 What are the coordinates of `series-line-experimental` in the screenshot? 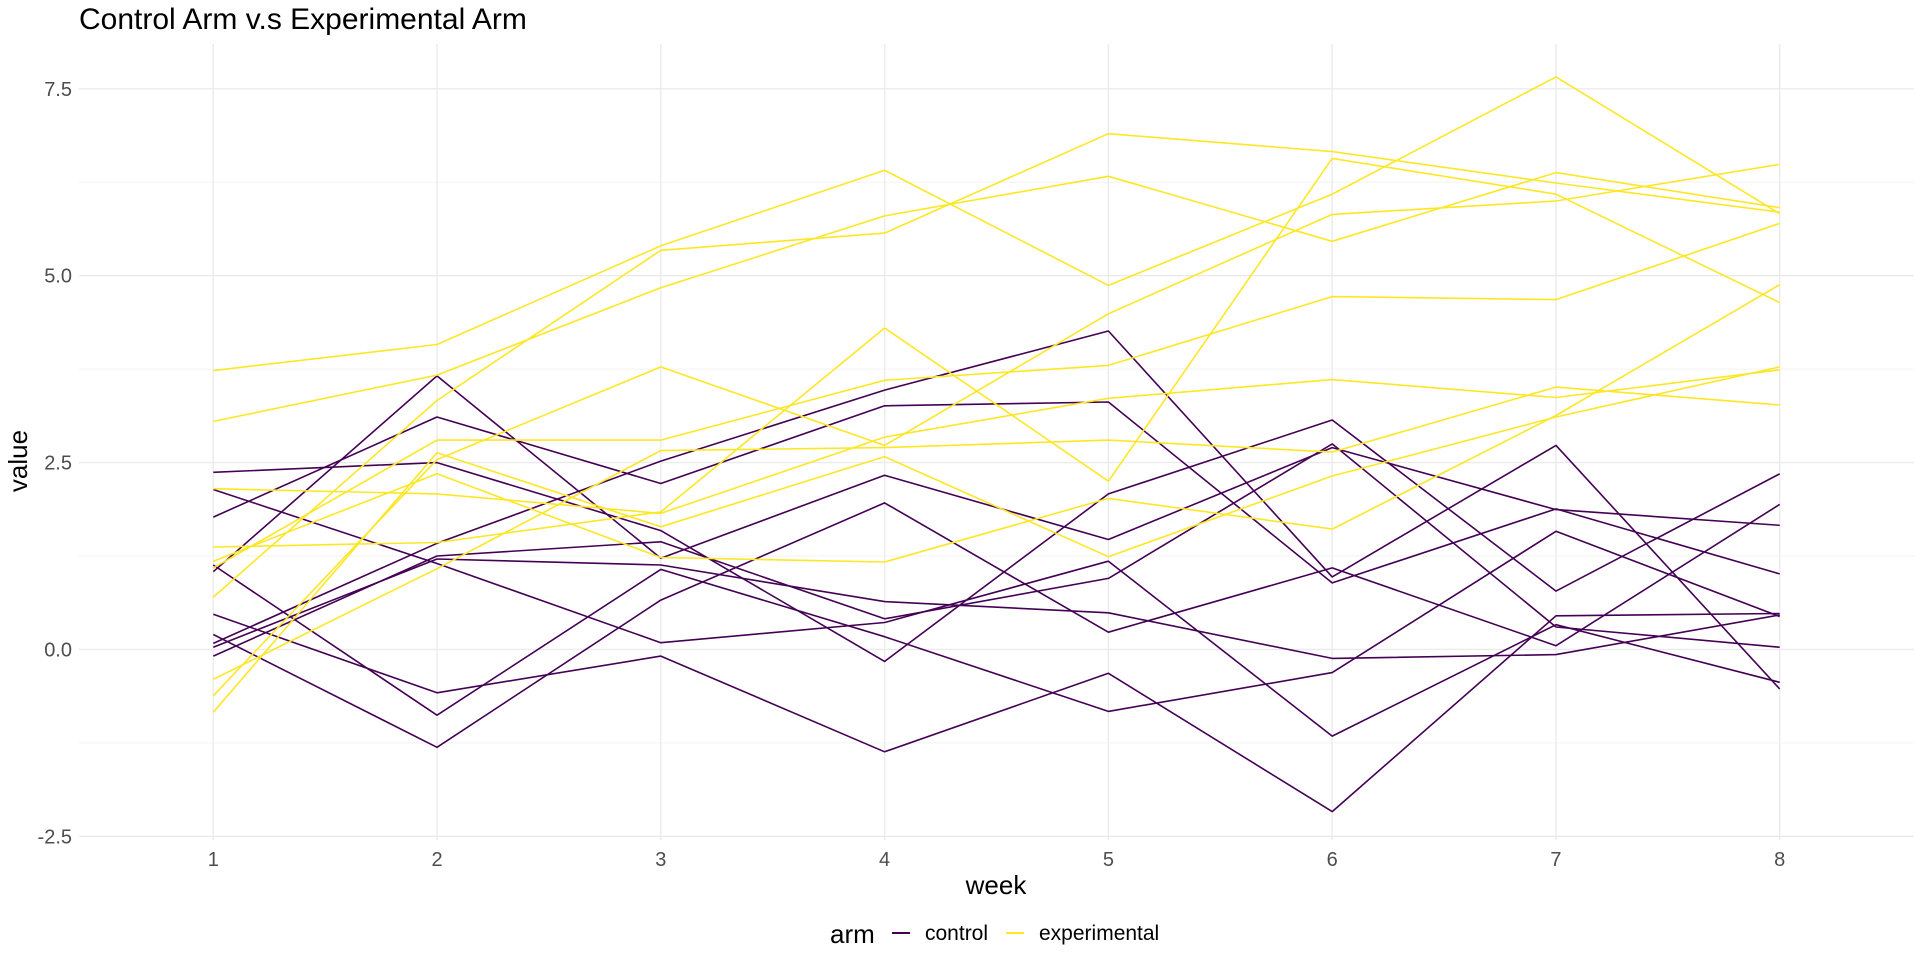 It's located at (996, 442).